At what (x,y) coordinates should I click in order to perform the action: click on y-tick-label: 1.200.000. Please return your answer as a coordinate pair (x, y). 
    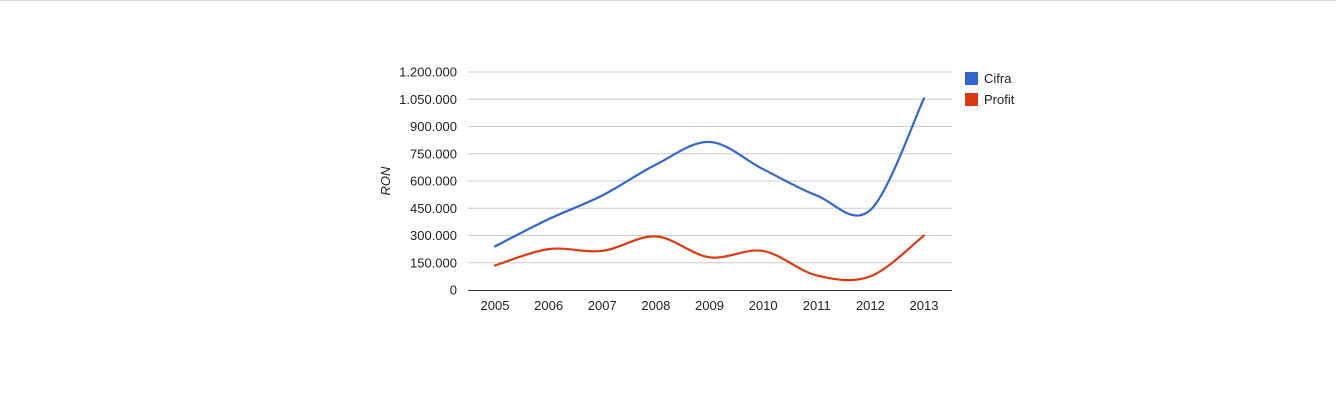
    Looking at the image, I should click on (428, 72).